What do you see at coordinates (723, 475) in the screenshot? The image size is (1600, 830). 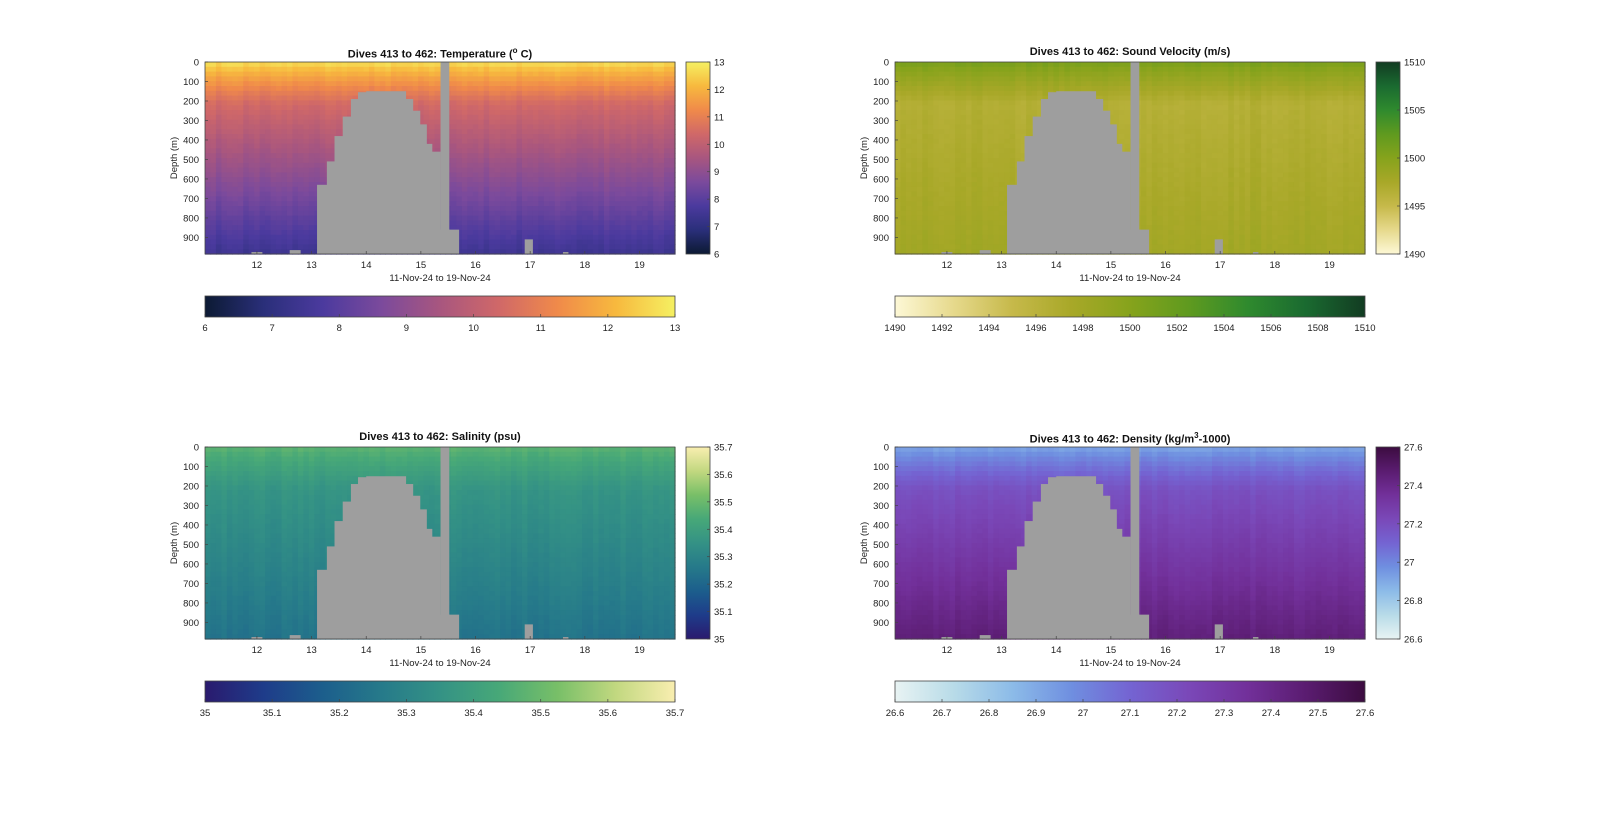 I see `colorbar-tick-label: 35.6` at bounding box center [723, 475].